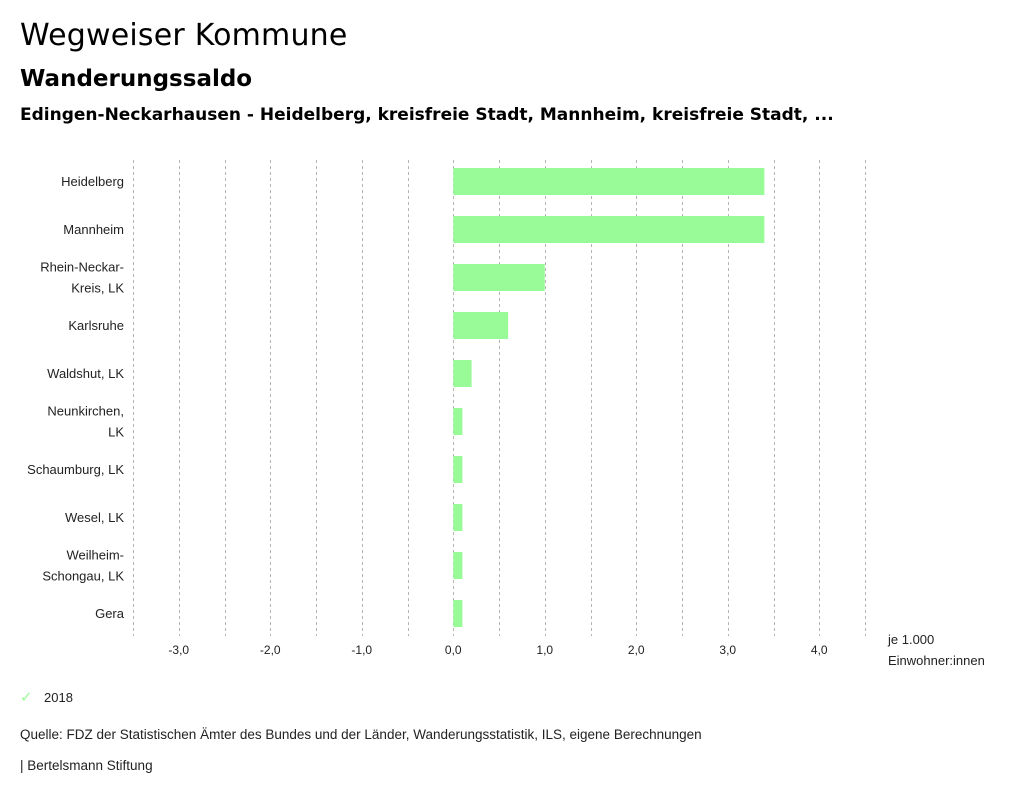 This screenshot has width=1024, height=799. I want to click on x-tick-label: 1,0, so click(544, 650).